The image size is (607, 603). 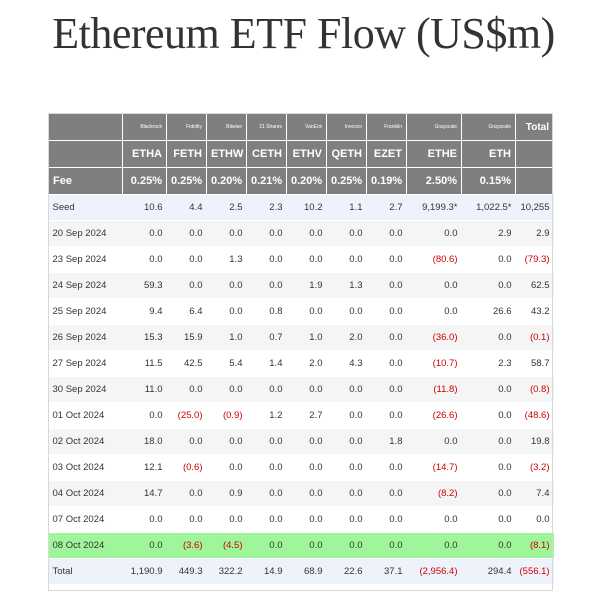 I want to click on ticker-header: QETH, so click(x=346, y=154).